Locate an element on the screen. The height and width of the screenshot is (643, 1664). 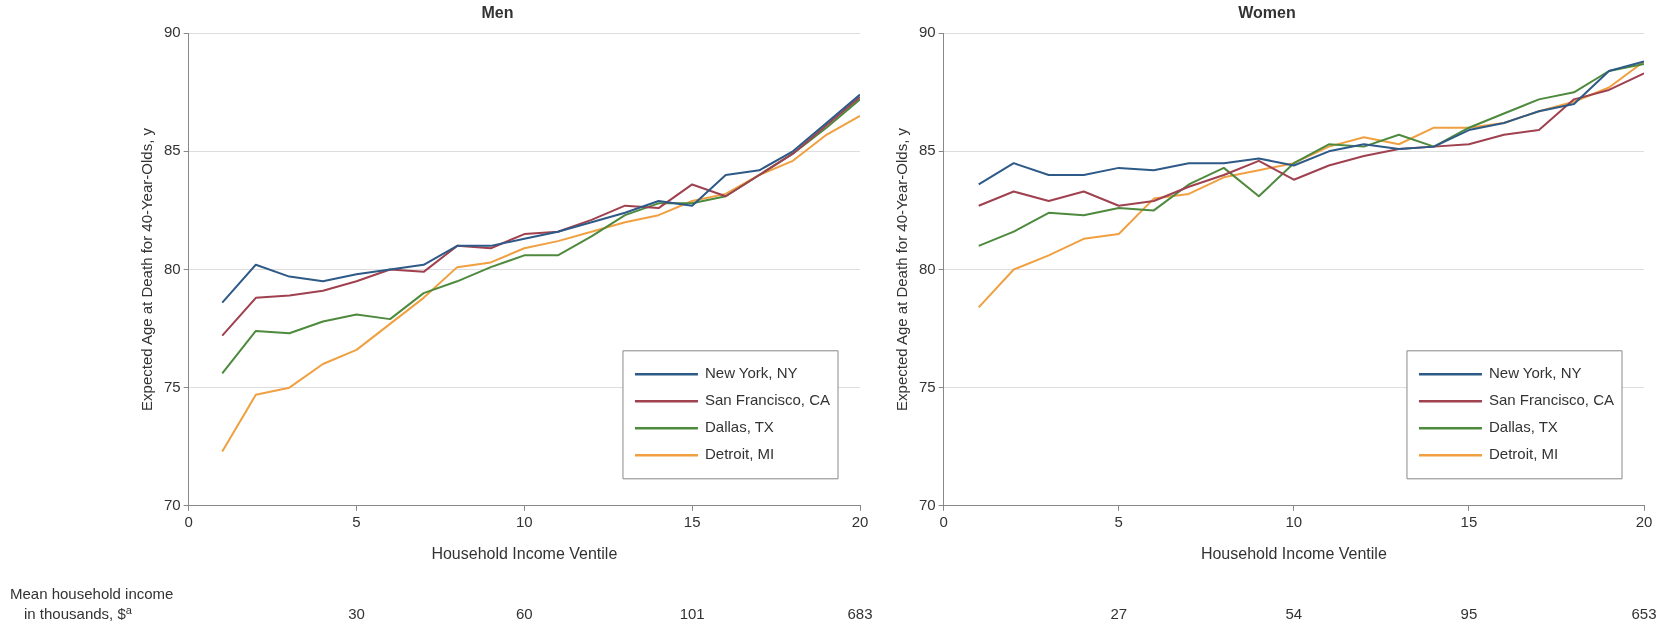
text: 30 is located at coordinates (356, 613).